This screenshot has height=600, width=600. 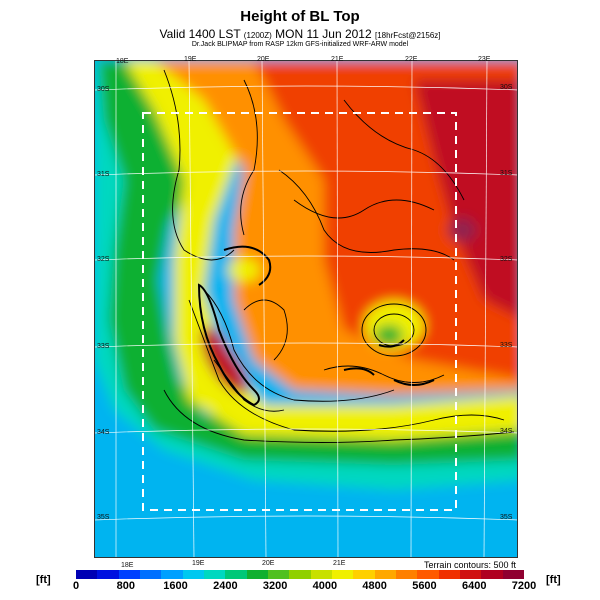 I want to click on parallel-33s, so click(x=306, y=345).